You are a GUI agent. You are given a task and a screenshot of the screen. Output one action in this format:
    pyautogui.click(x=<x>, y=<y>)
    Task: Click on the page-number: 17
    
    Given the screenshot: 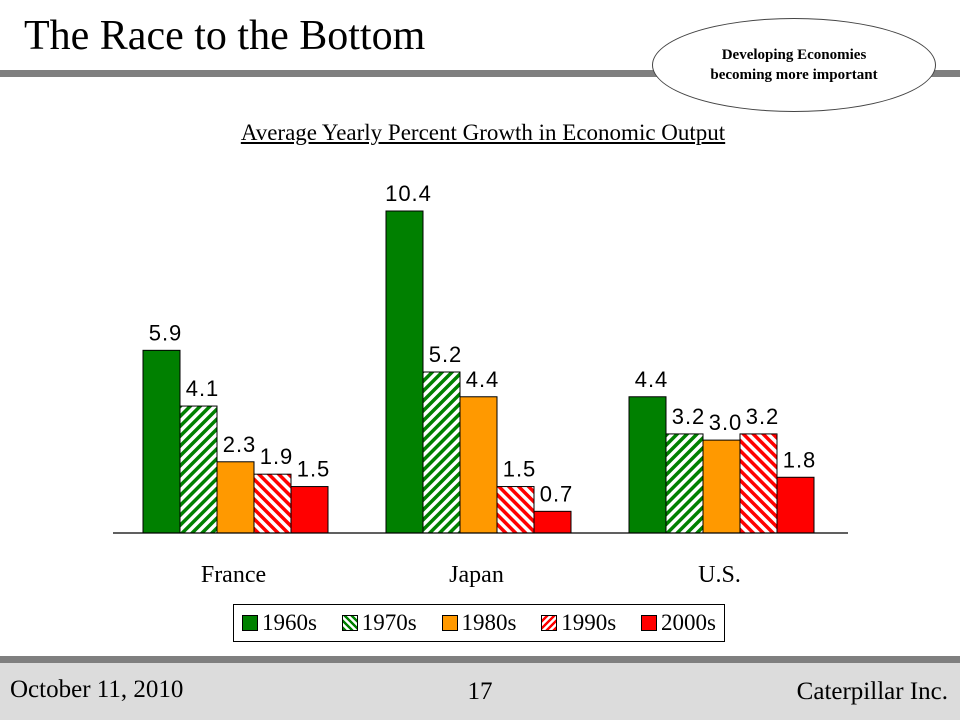 What is the action you would take?
    pyautogui.click(x=480, y=691)
    